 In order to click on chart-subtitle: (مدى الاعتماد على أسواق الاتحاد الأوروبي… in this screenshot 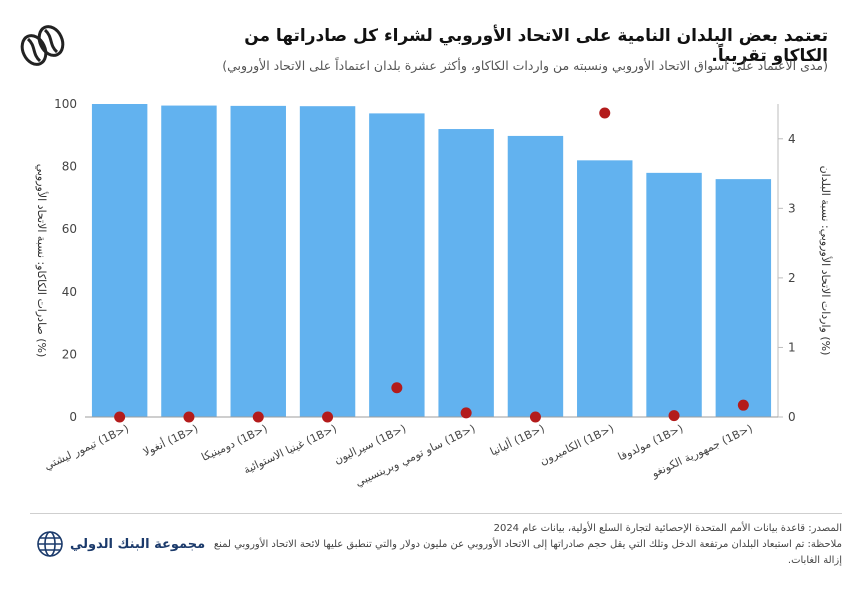, I will do `click(525, 65)`.